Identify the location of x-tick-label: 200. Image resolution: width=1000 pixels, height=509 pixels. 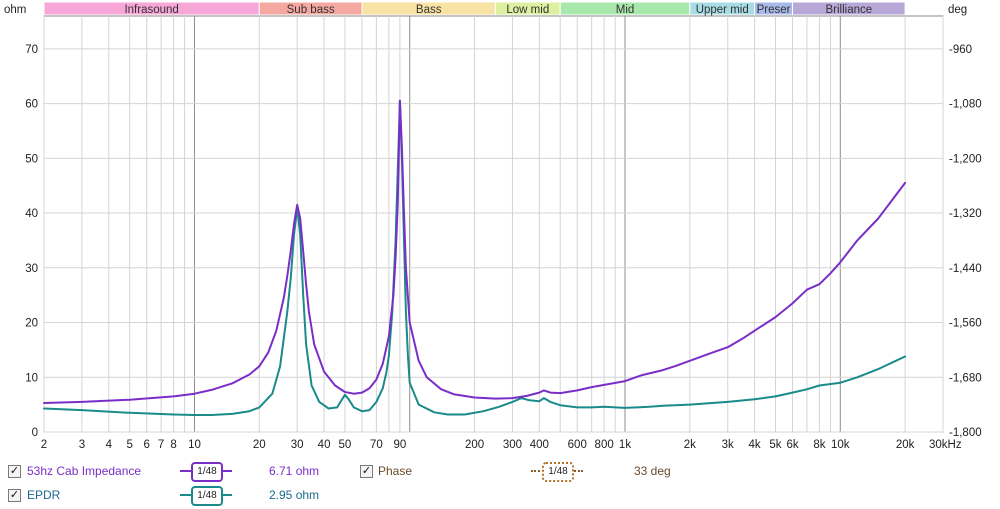
(474, 445).